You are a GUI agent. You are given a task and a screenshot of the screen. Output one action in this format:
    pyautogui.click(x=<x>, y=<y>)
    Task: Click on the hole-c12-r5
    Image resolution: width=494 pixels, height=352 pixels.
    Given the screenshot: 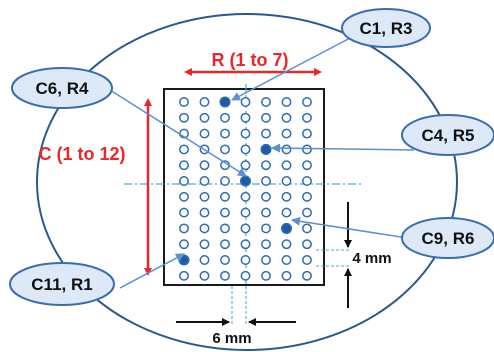 What is the action you would take?
    pyautogui.click(x=266, y=275)
    